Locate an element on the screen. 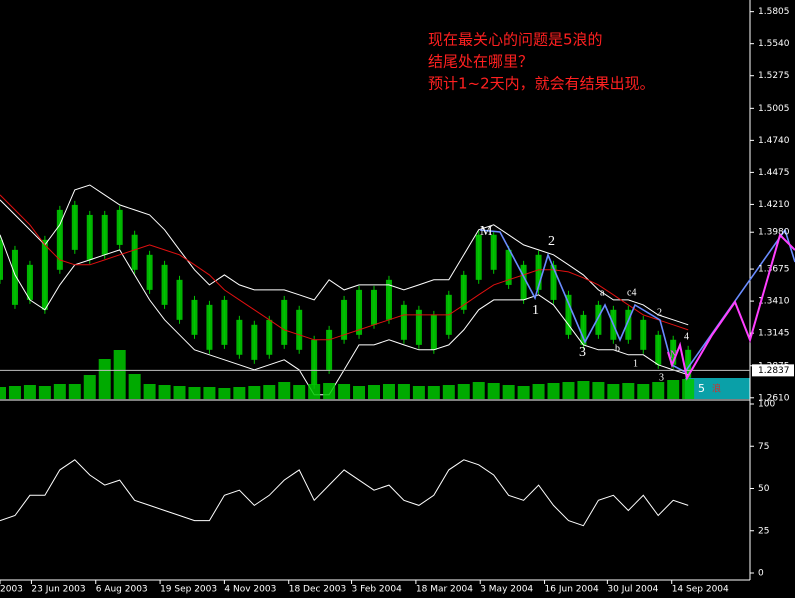  wave-label: c4 is located at coordinates (631, 292).